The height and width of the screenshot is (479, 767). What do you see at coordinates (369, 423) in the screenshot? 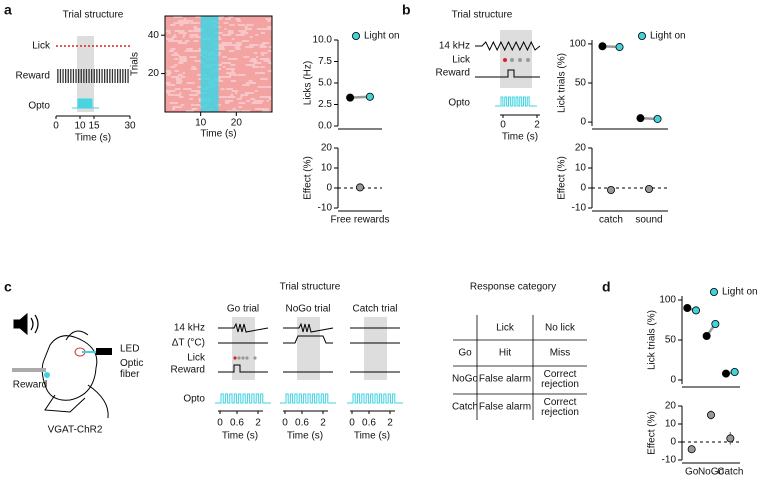
I see `tick-label: 0.6` at bounding box center [369, 423].